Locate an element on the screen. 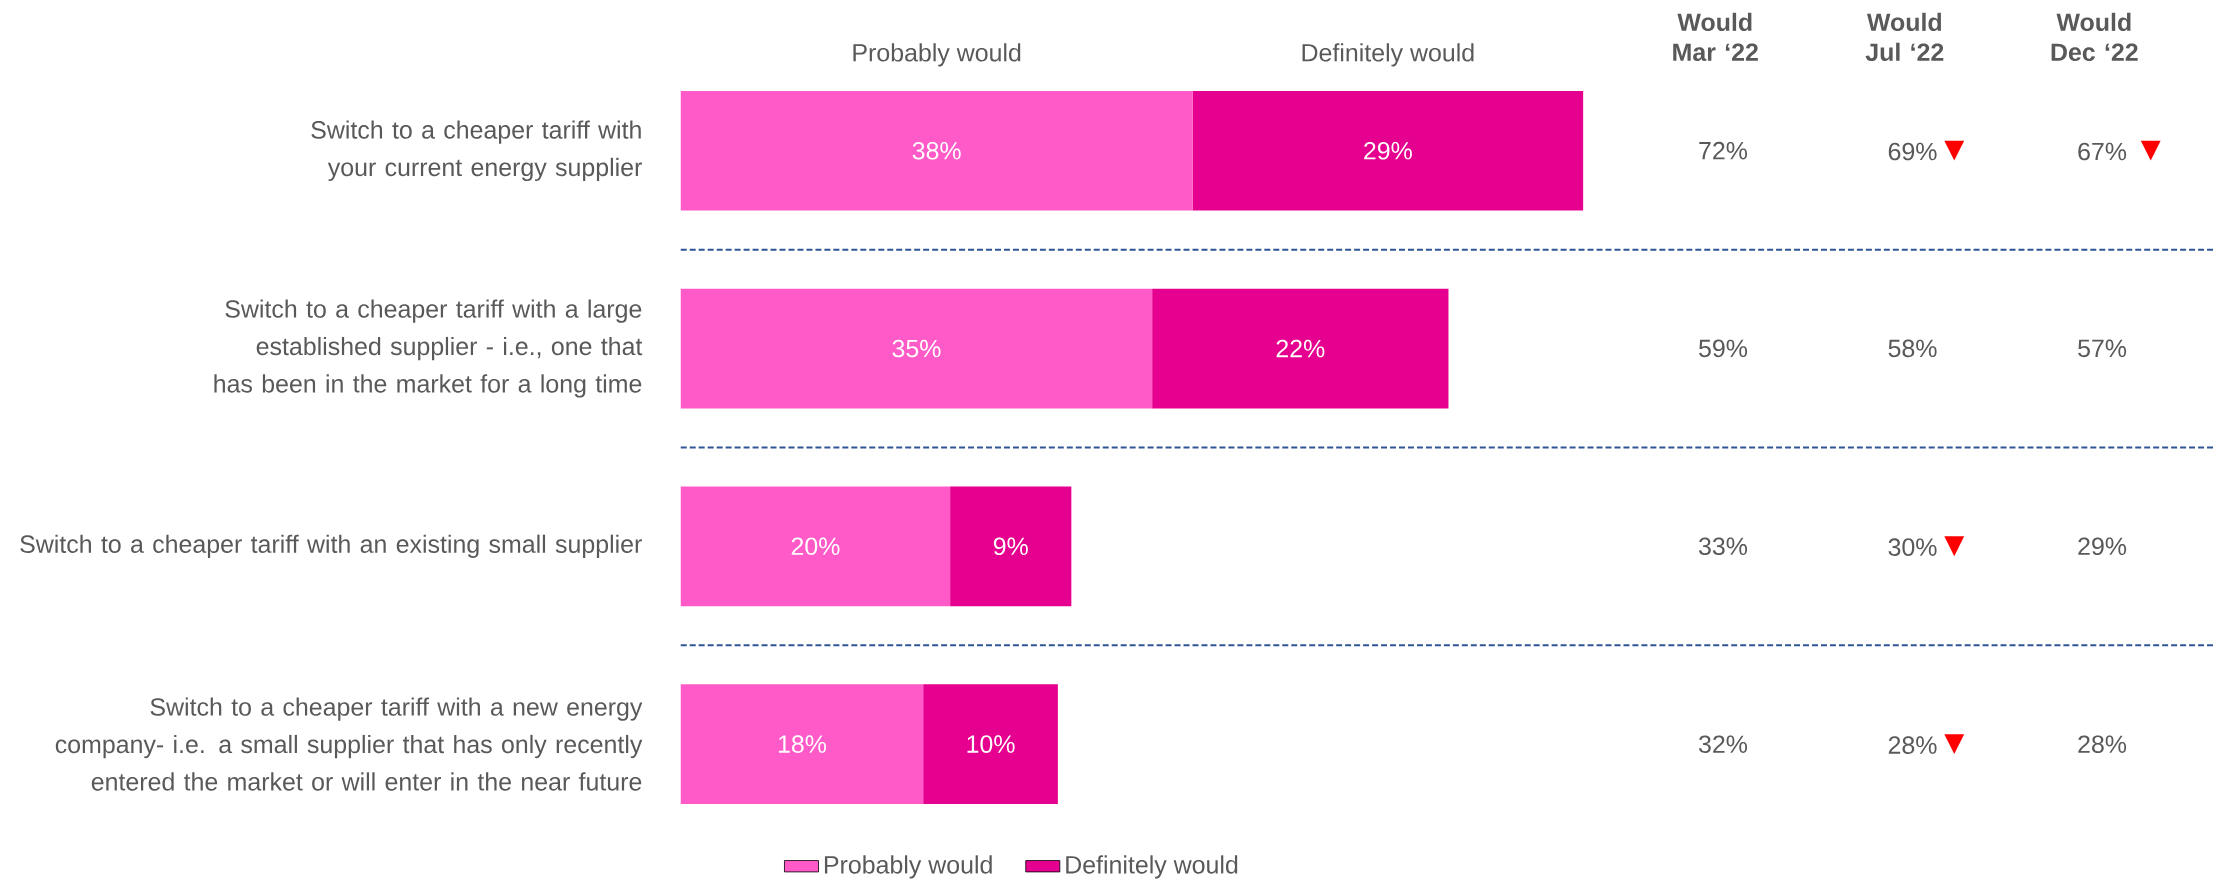 This screenshot has width=2221, height=885. data-label: 35% is located at coordinates (916, 348).